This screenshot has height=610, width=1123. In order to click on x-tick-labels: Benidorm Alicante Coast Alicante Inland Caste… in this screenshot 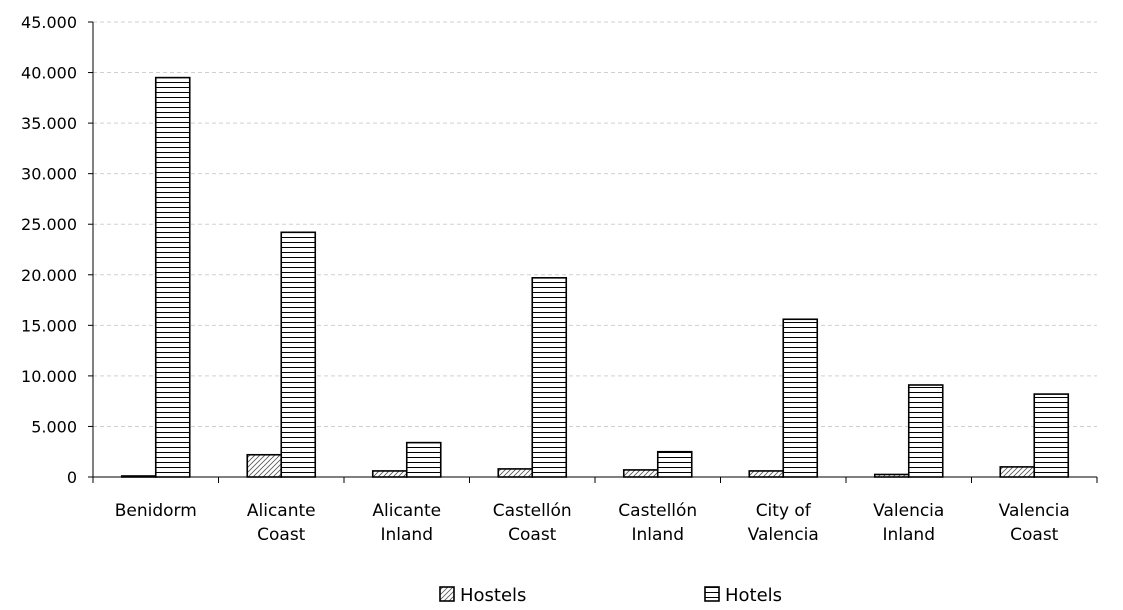, I will do `click(592, 523)`.